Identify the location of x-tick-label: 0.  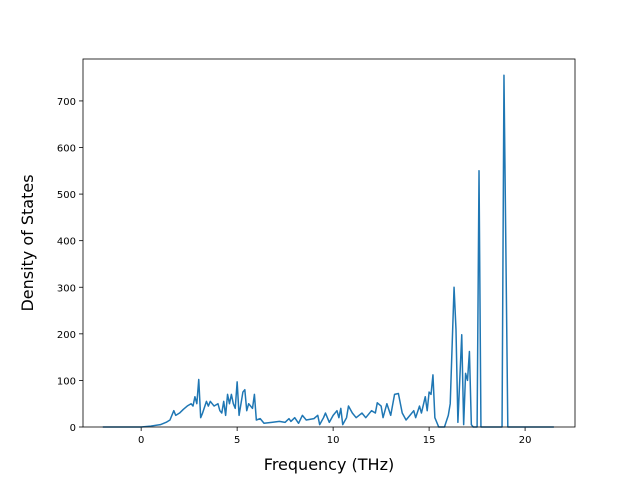
(141, 440).